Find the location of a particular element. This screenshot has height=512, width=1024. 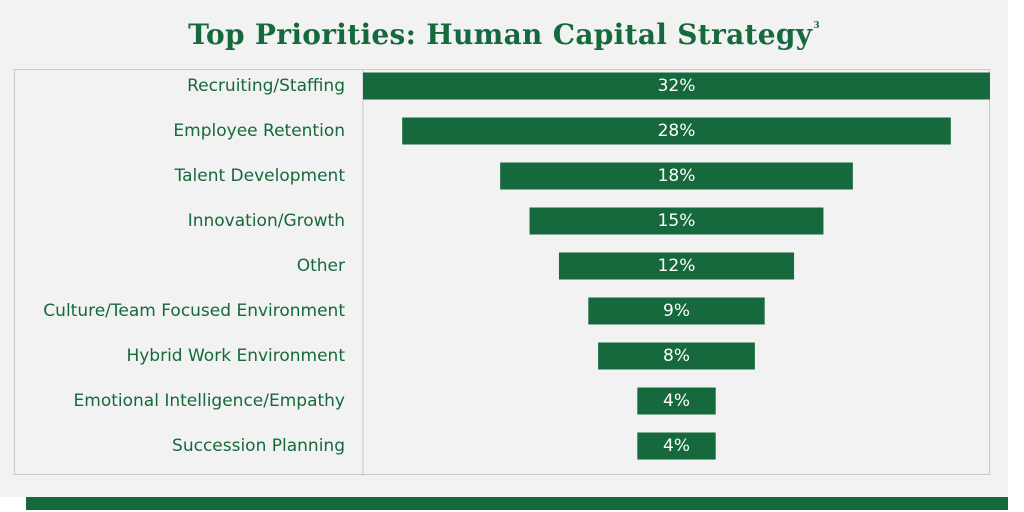

category-label: Talent Development is located at coordinates (260, 176).